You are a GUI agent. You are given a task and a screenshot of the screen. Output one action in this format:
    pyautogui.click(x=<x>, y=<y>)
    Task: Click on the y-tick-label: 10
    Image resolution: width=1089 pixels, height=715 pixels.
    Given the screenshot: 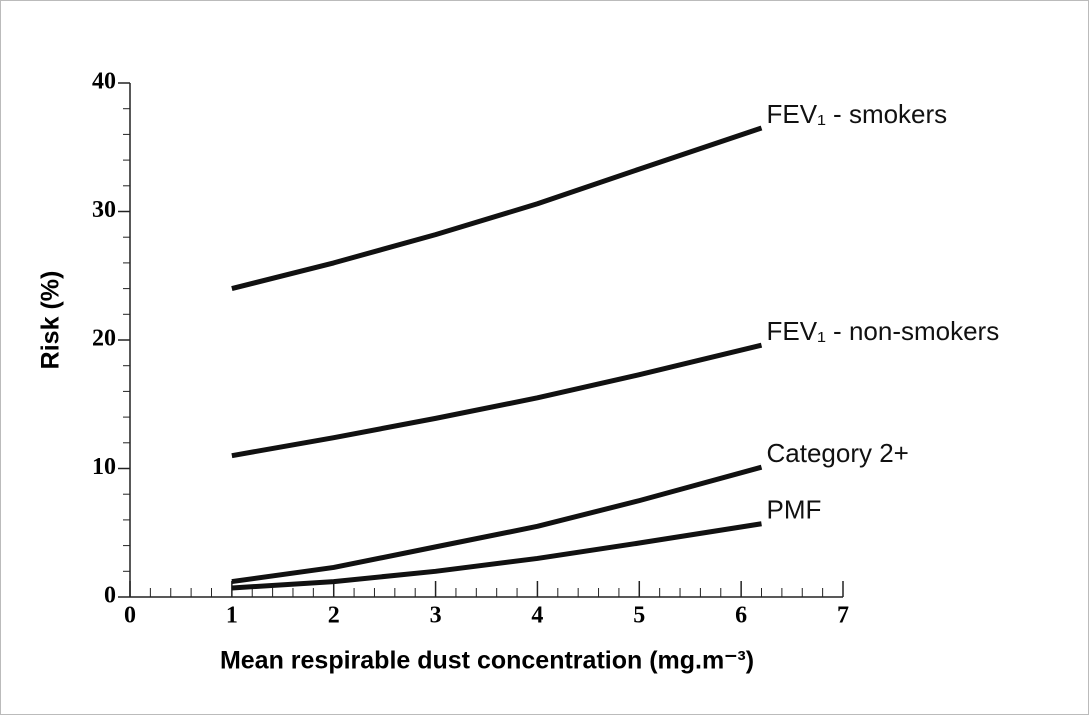 What is the action you would take?
    pyautogui.click(x=104, y=467)
    